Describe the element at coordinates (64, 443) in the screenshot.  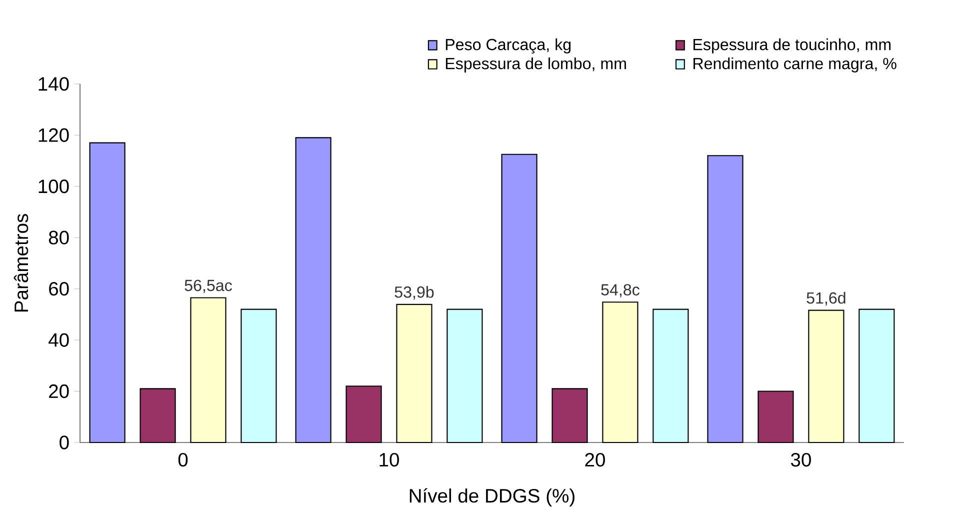
I see `y-tick-label: 0` at that location.